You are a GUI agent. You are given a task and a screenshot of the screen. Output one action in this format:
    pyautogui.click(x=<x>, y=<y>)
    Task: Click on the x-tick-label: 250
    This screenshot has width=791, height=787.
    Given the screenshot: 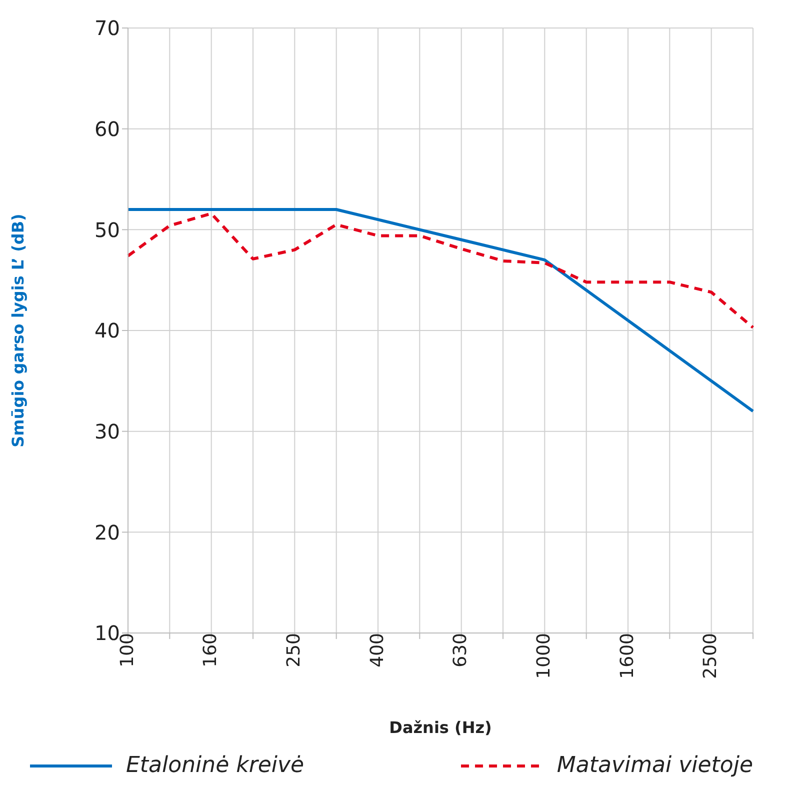 What is the action you would take?
    pyautogui.click(x=293, y=650)
    